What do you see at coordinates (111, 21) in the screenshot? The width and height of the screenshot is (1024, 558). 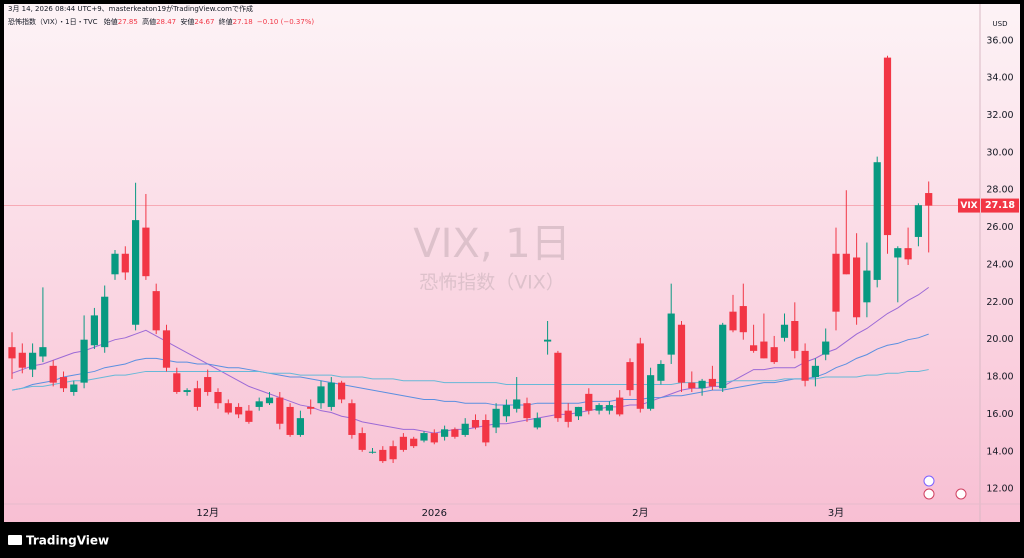 I see `legend-open-label: 始値` at bounding box center [111, 21].